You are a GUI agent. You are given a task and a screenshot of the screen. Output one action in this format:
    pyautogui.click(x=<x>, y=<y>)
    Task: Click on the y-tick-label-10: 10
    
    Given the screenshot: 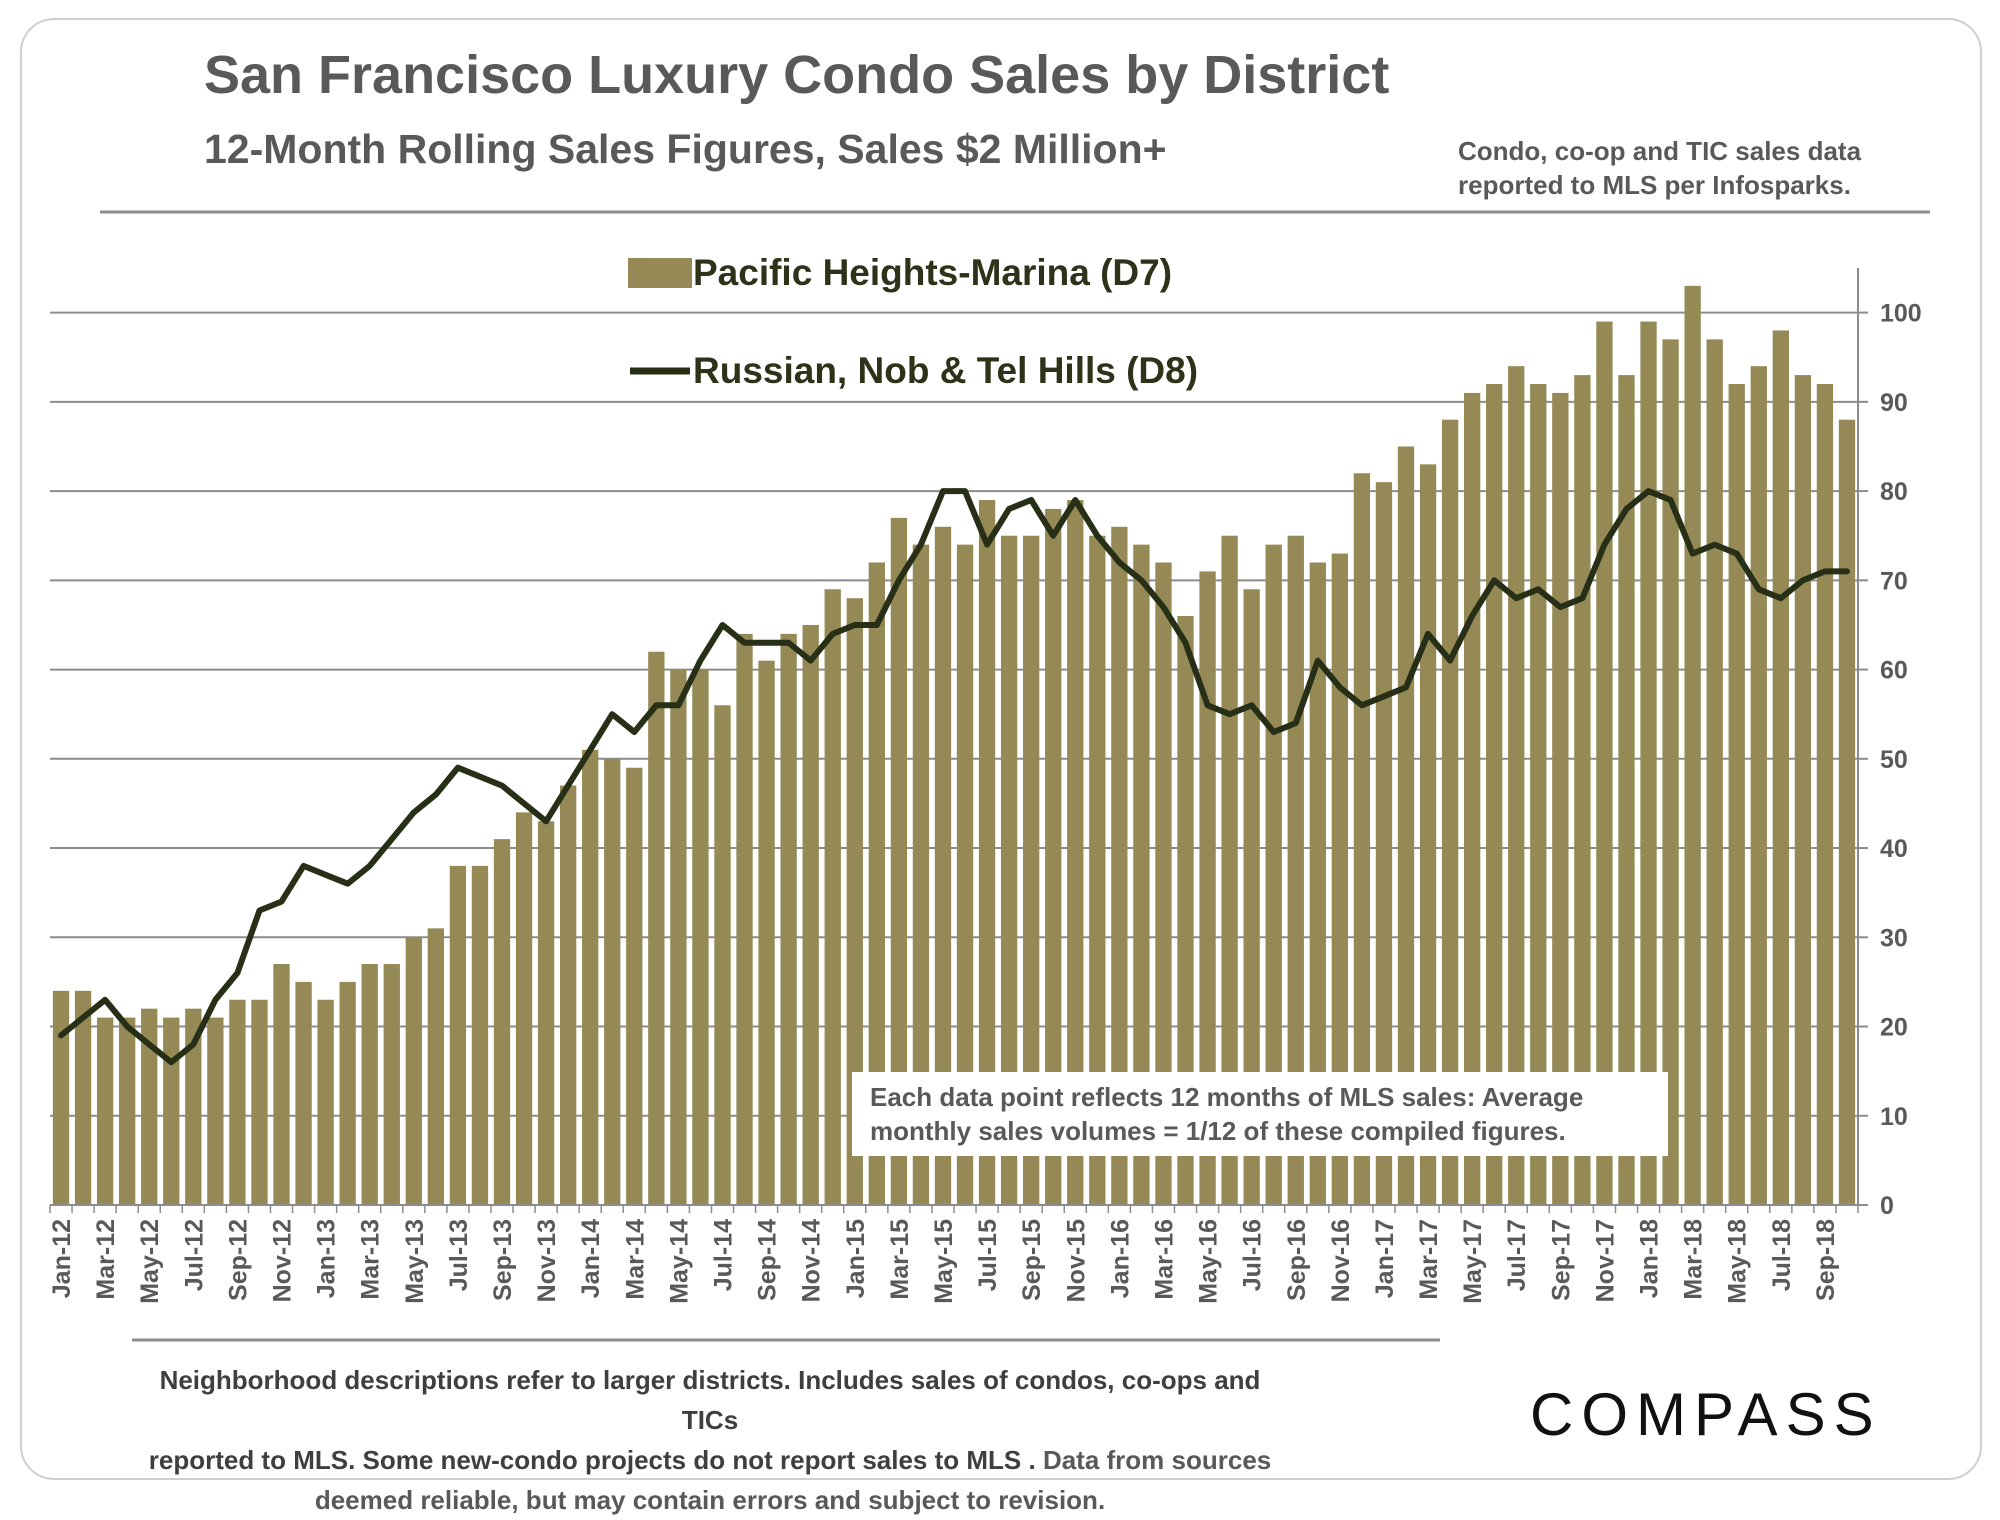 What is the action you would take?
    pyautogui.click(x=1894, y=1117)
    